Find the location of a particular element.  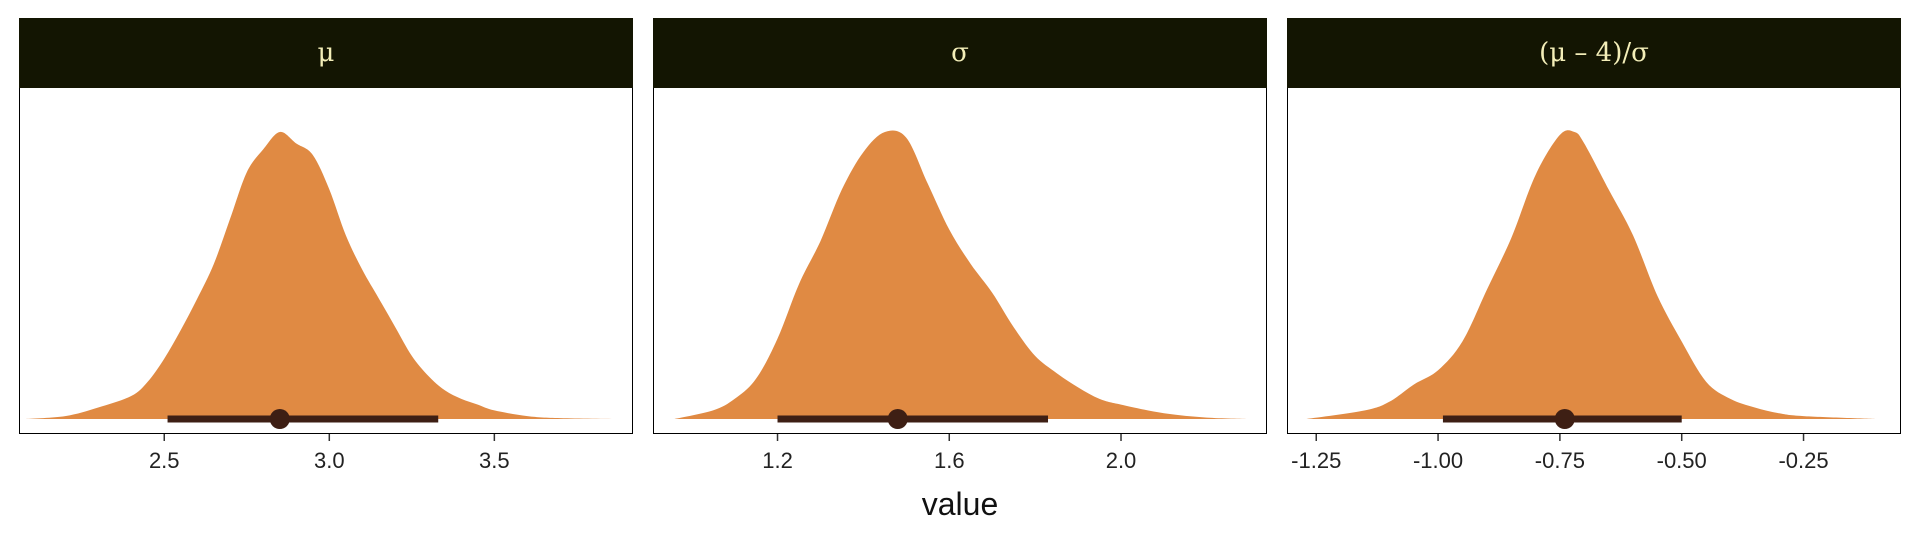

x-tick-label: 1.6 is located at coordinates (949, 460).